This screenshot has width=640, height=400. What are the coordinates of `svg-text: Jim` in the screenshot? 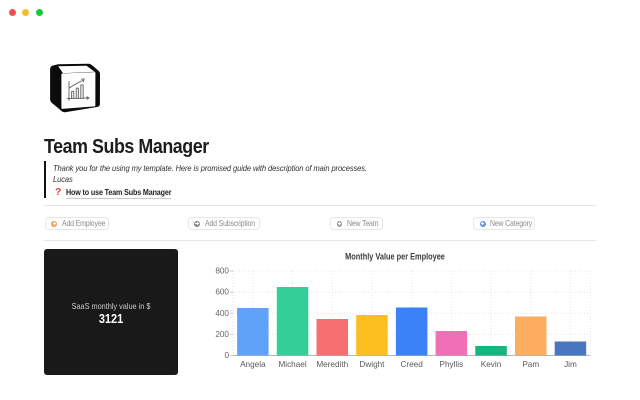 It's located at (570, 364).